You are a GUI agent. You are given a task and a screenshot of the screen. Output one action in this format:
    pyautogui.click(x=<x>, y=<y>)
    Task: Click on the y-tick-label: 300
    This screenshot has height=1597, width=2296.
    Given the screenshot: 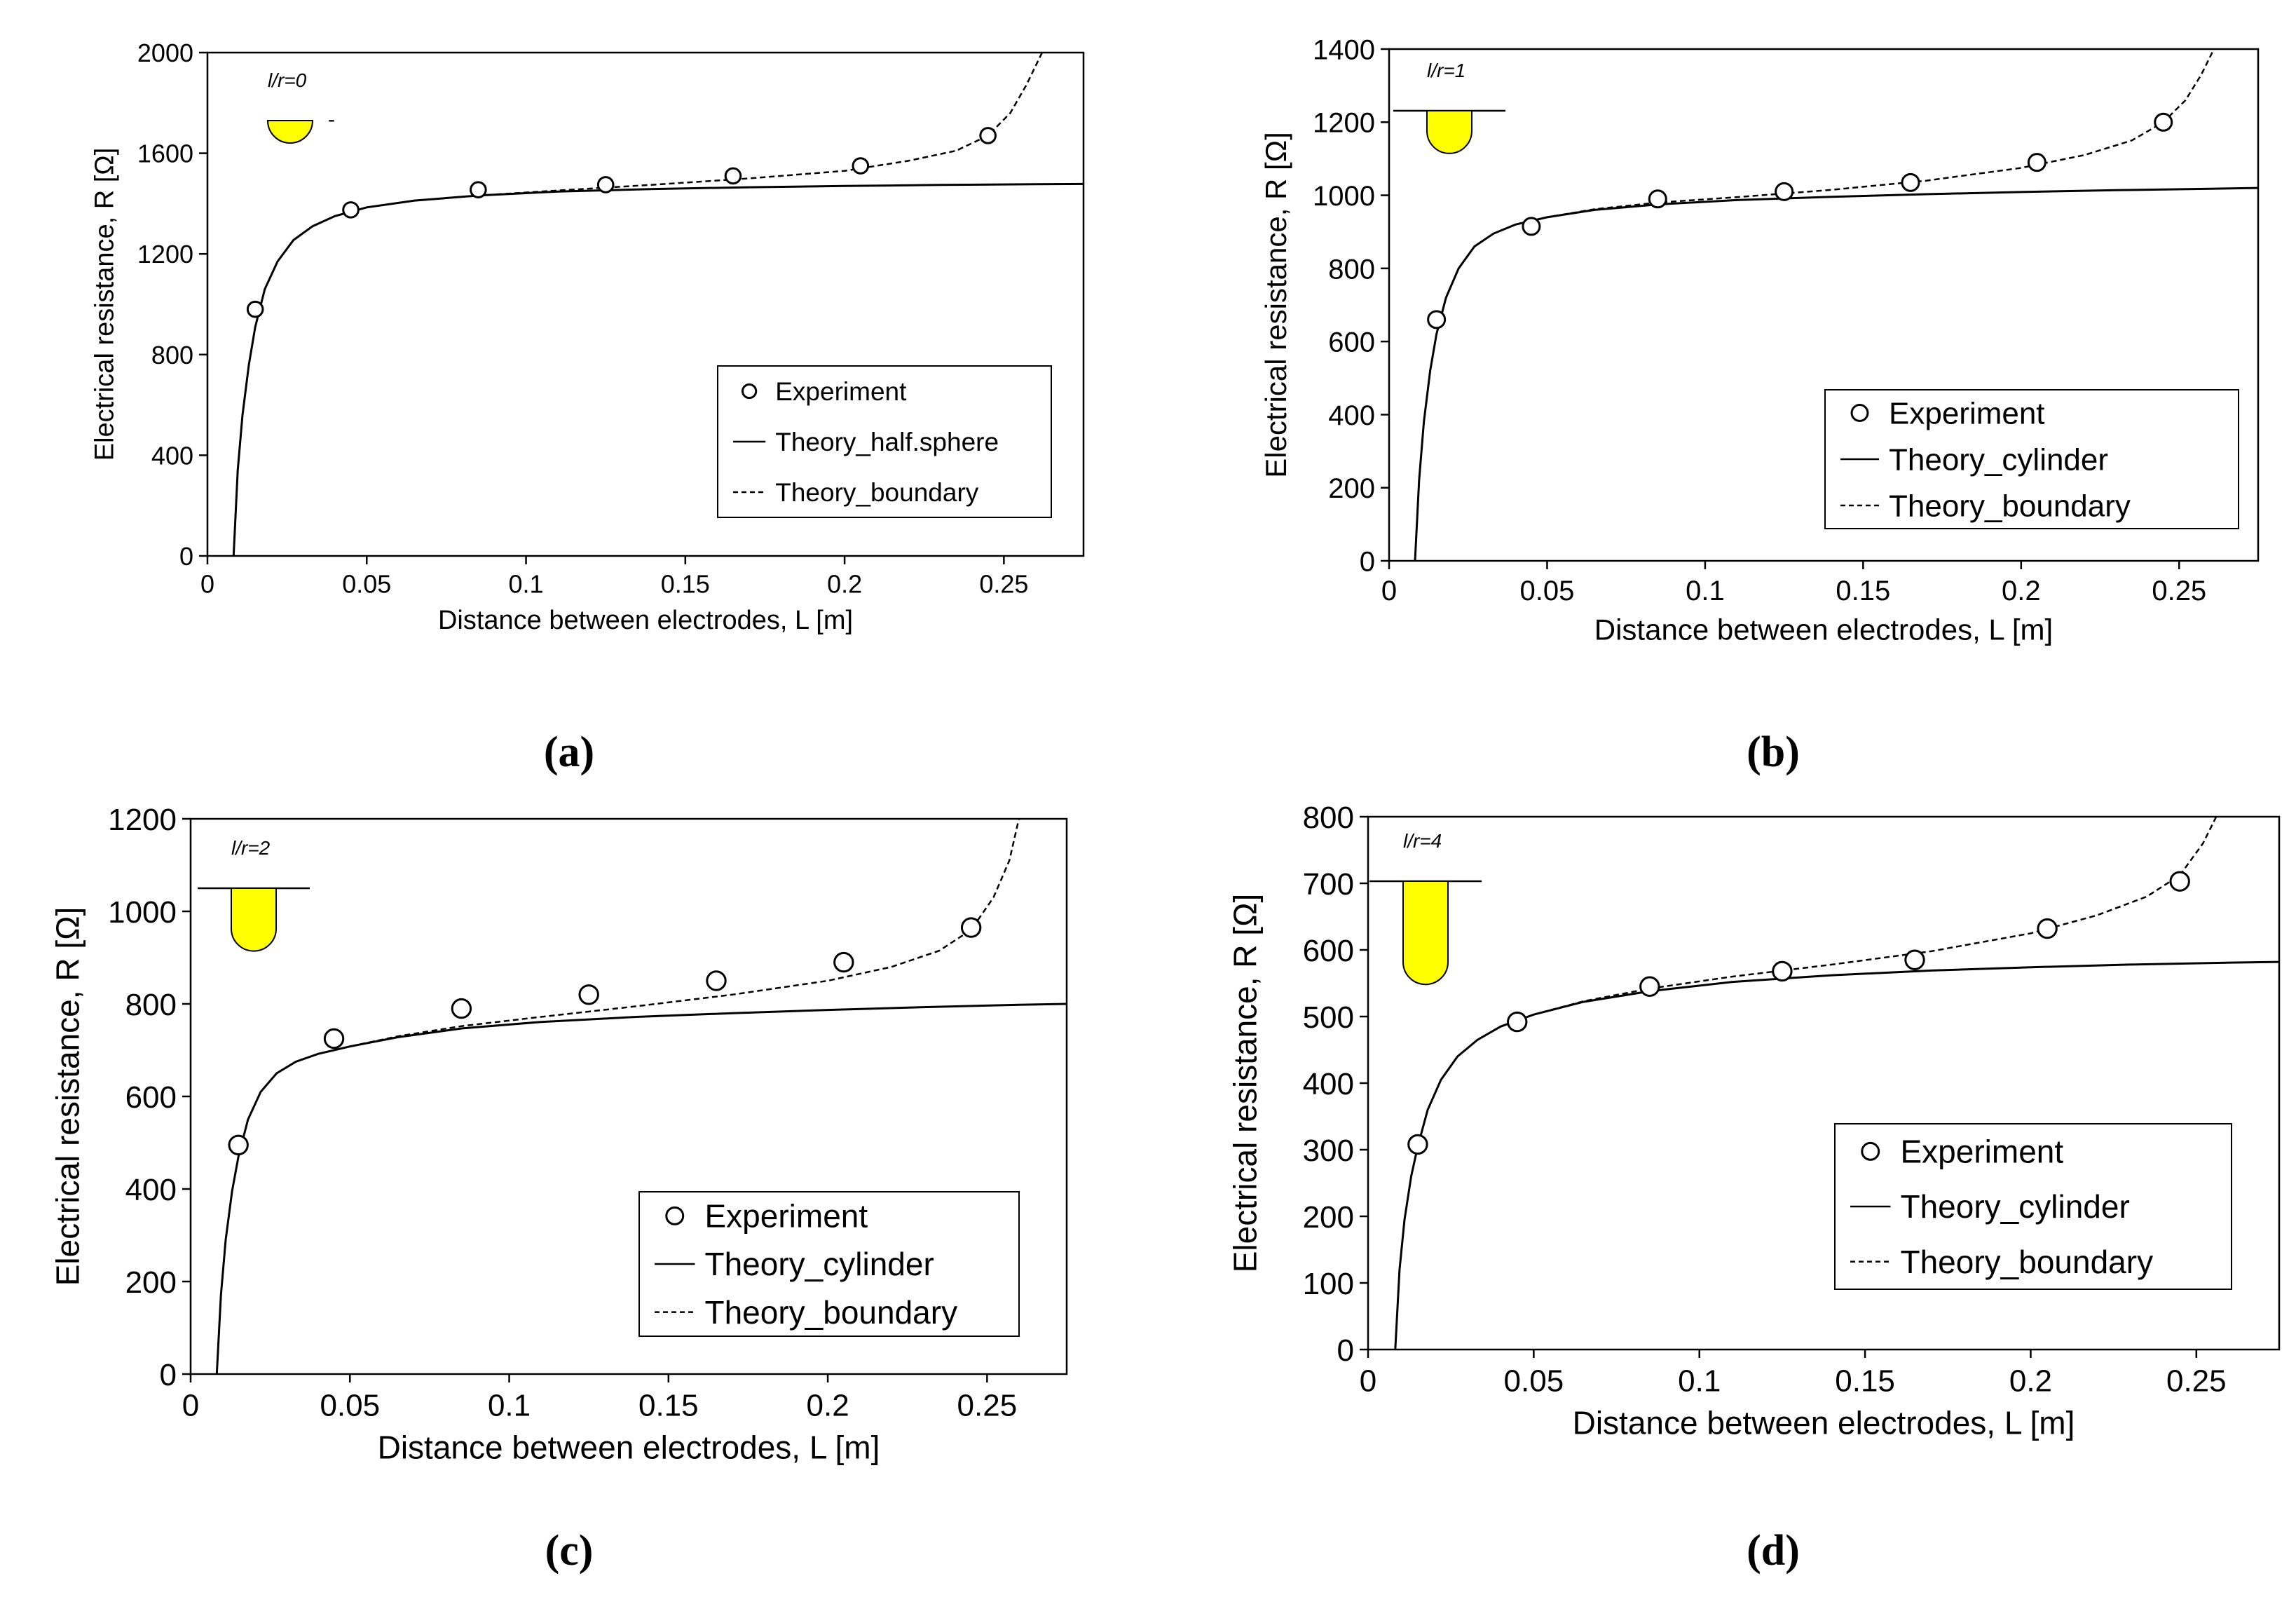 What is the action you would take?
    pyautogui.click(x=1328, y=1151)
    